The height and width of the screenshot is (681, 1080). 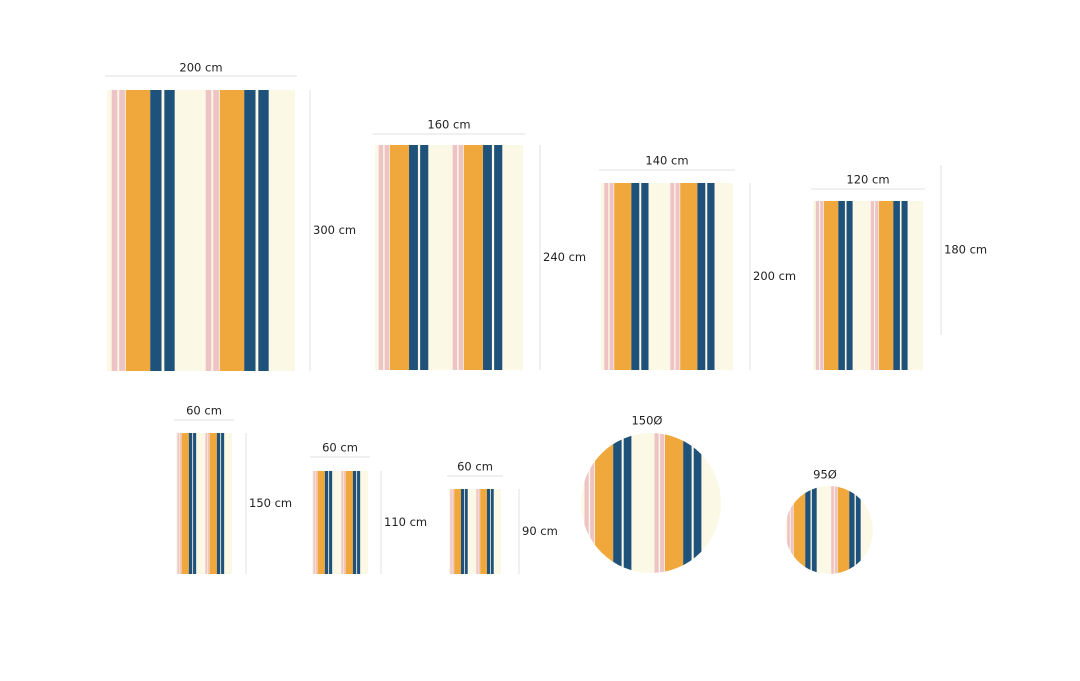 What do you see at coordinates (540, 531) in the screenshot?
I see `height-label: 90 cm` at bounding box center [540, 531].